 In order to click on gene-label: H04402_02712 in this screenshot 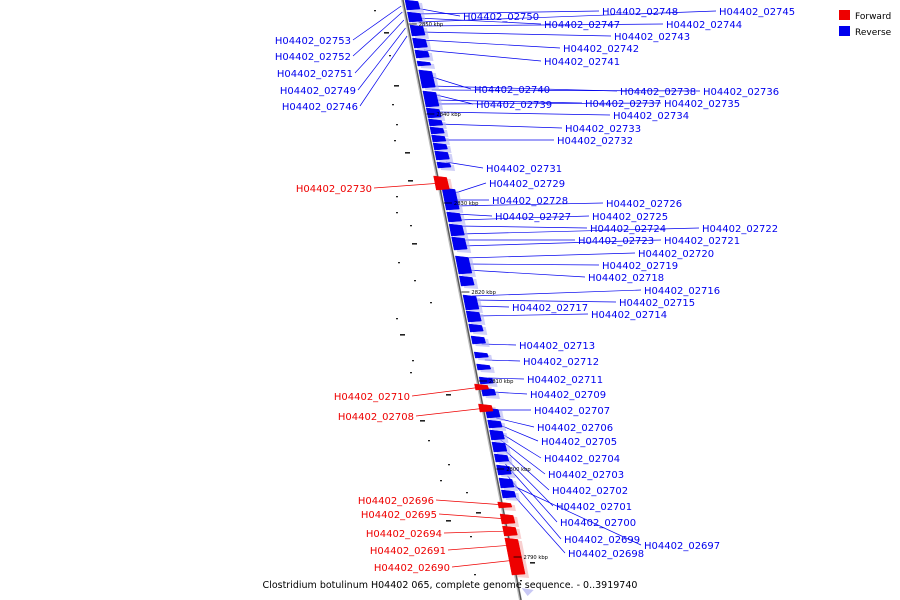, I will do `click(561, 362)`.